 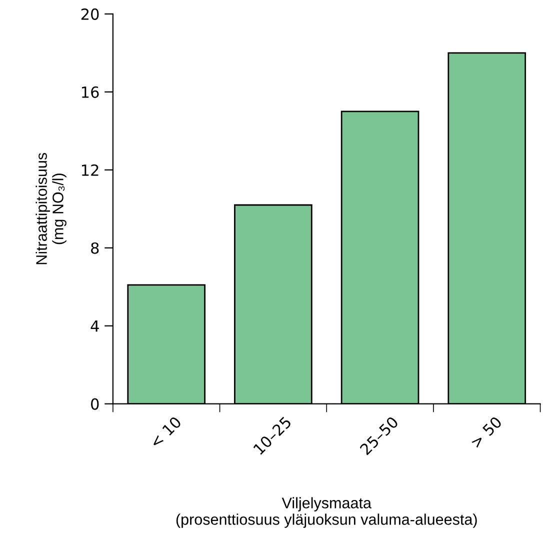 What do you see at coordinates (94, 326) in the screenshot?
I see `y-tick-label: 4` at bounding box center [94, 326].